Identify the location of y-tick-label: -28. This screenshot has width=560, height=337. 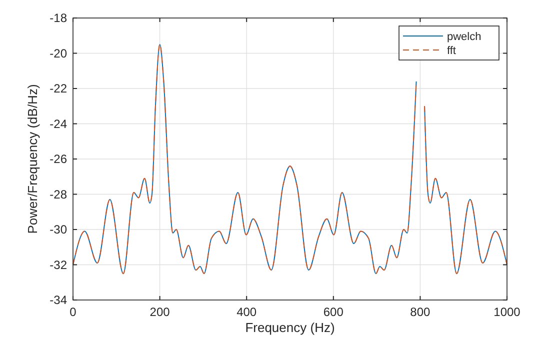
(59, 194).